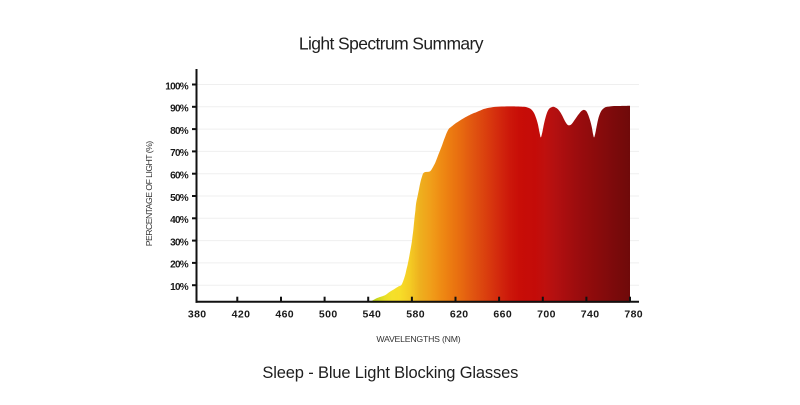 The image size is (800, 405). Describe the element at coordinates (633, 314) in the screenshot. I see `svg-text: 780` at that location.